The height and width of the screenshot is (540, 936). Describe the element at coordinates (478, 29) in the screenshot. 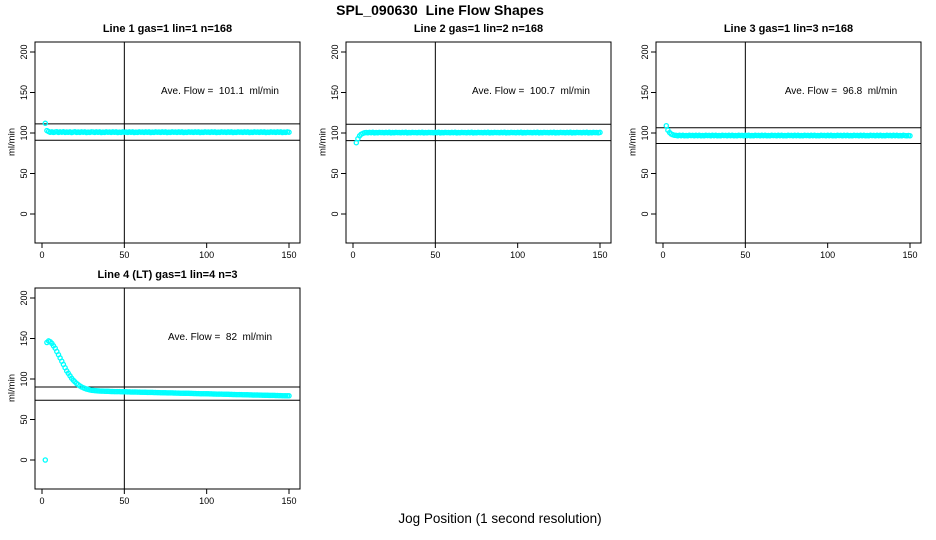

I see `panel-title-line-2: Line 2 gas=1 lin=2 n=168` at that location.